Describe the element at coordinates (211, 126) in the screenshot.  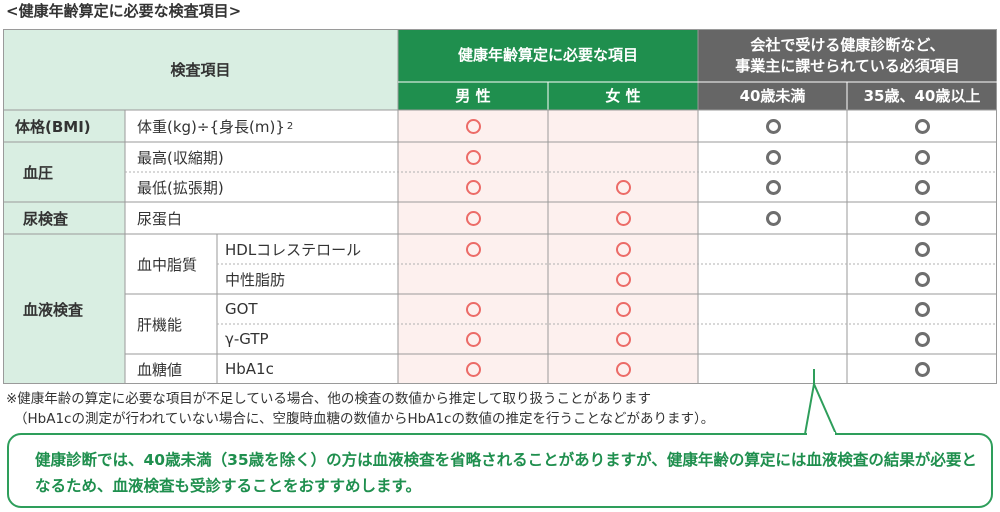
I see `bmi-formula-text: 体重(kg)÷{身長(m)}` at that location.